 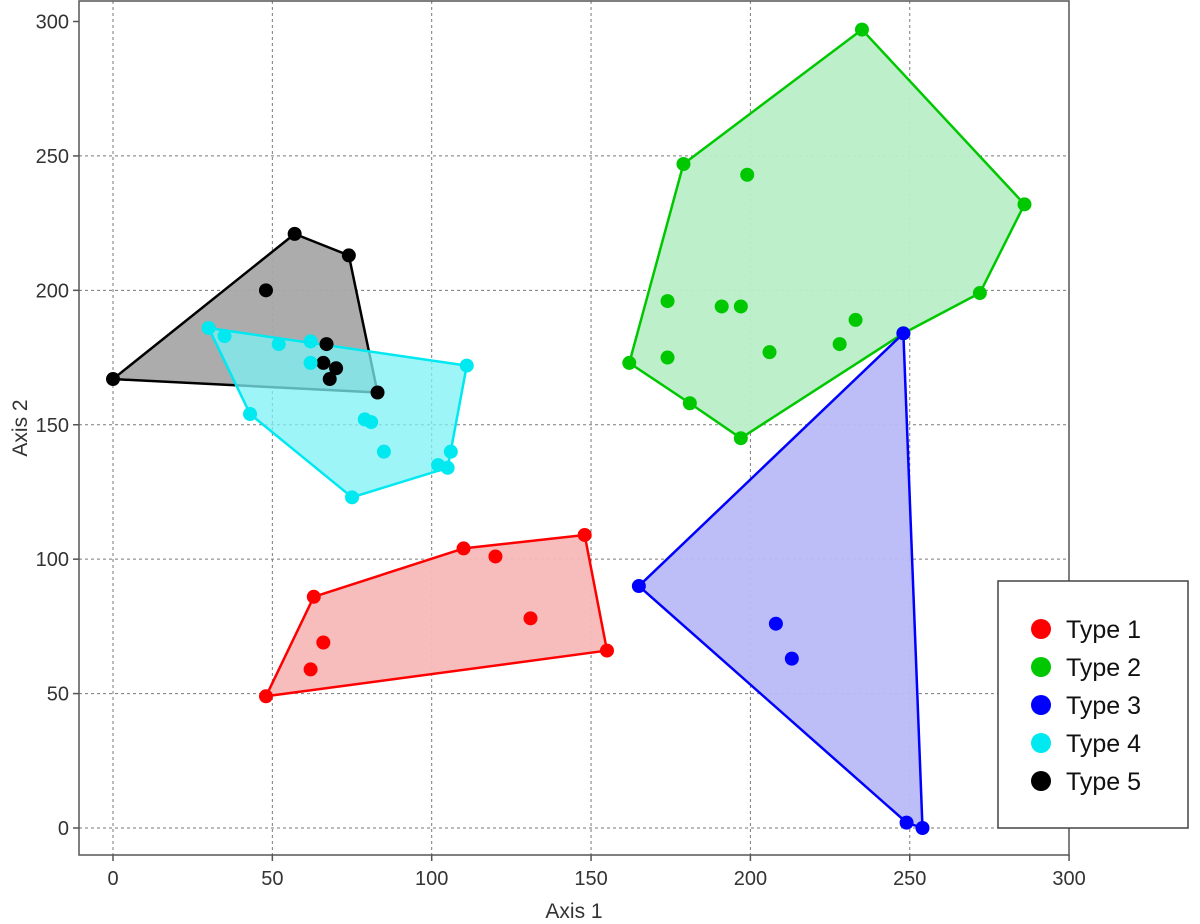 What do you see at coordinates (52, 157) in the screenshot?
I see `y-tick-label: 250` at bounding box center [52, 157].